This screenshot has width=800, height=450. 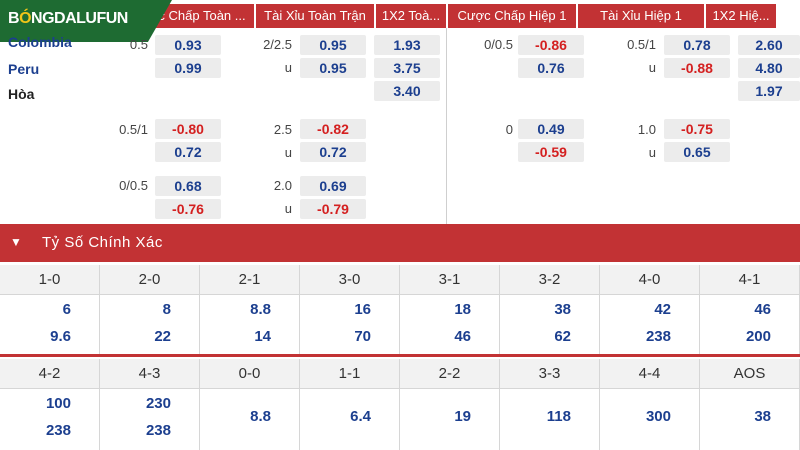 I want to click on score-odds: 9.6, so click(x=60, y=336).